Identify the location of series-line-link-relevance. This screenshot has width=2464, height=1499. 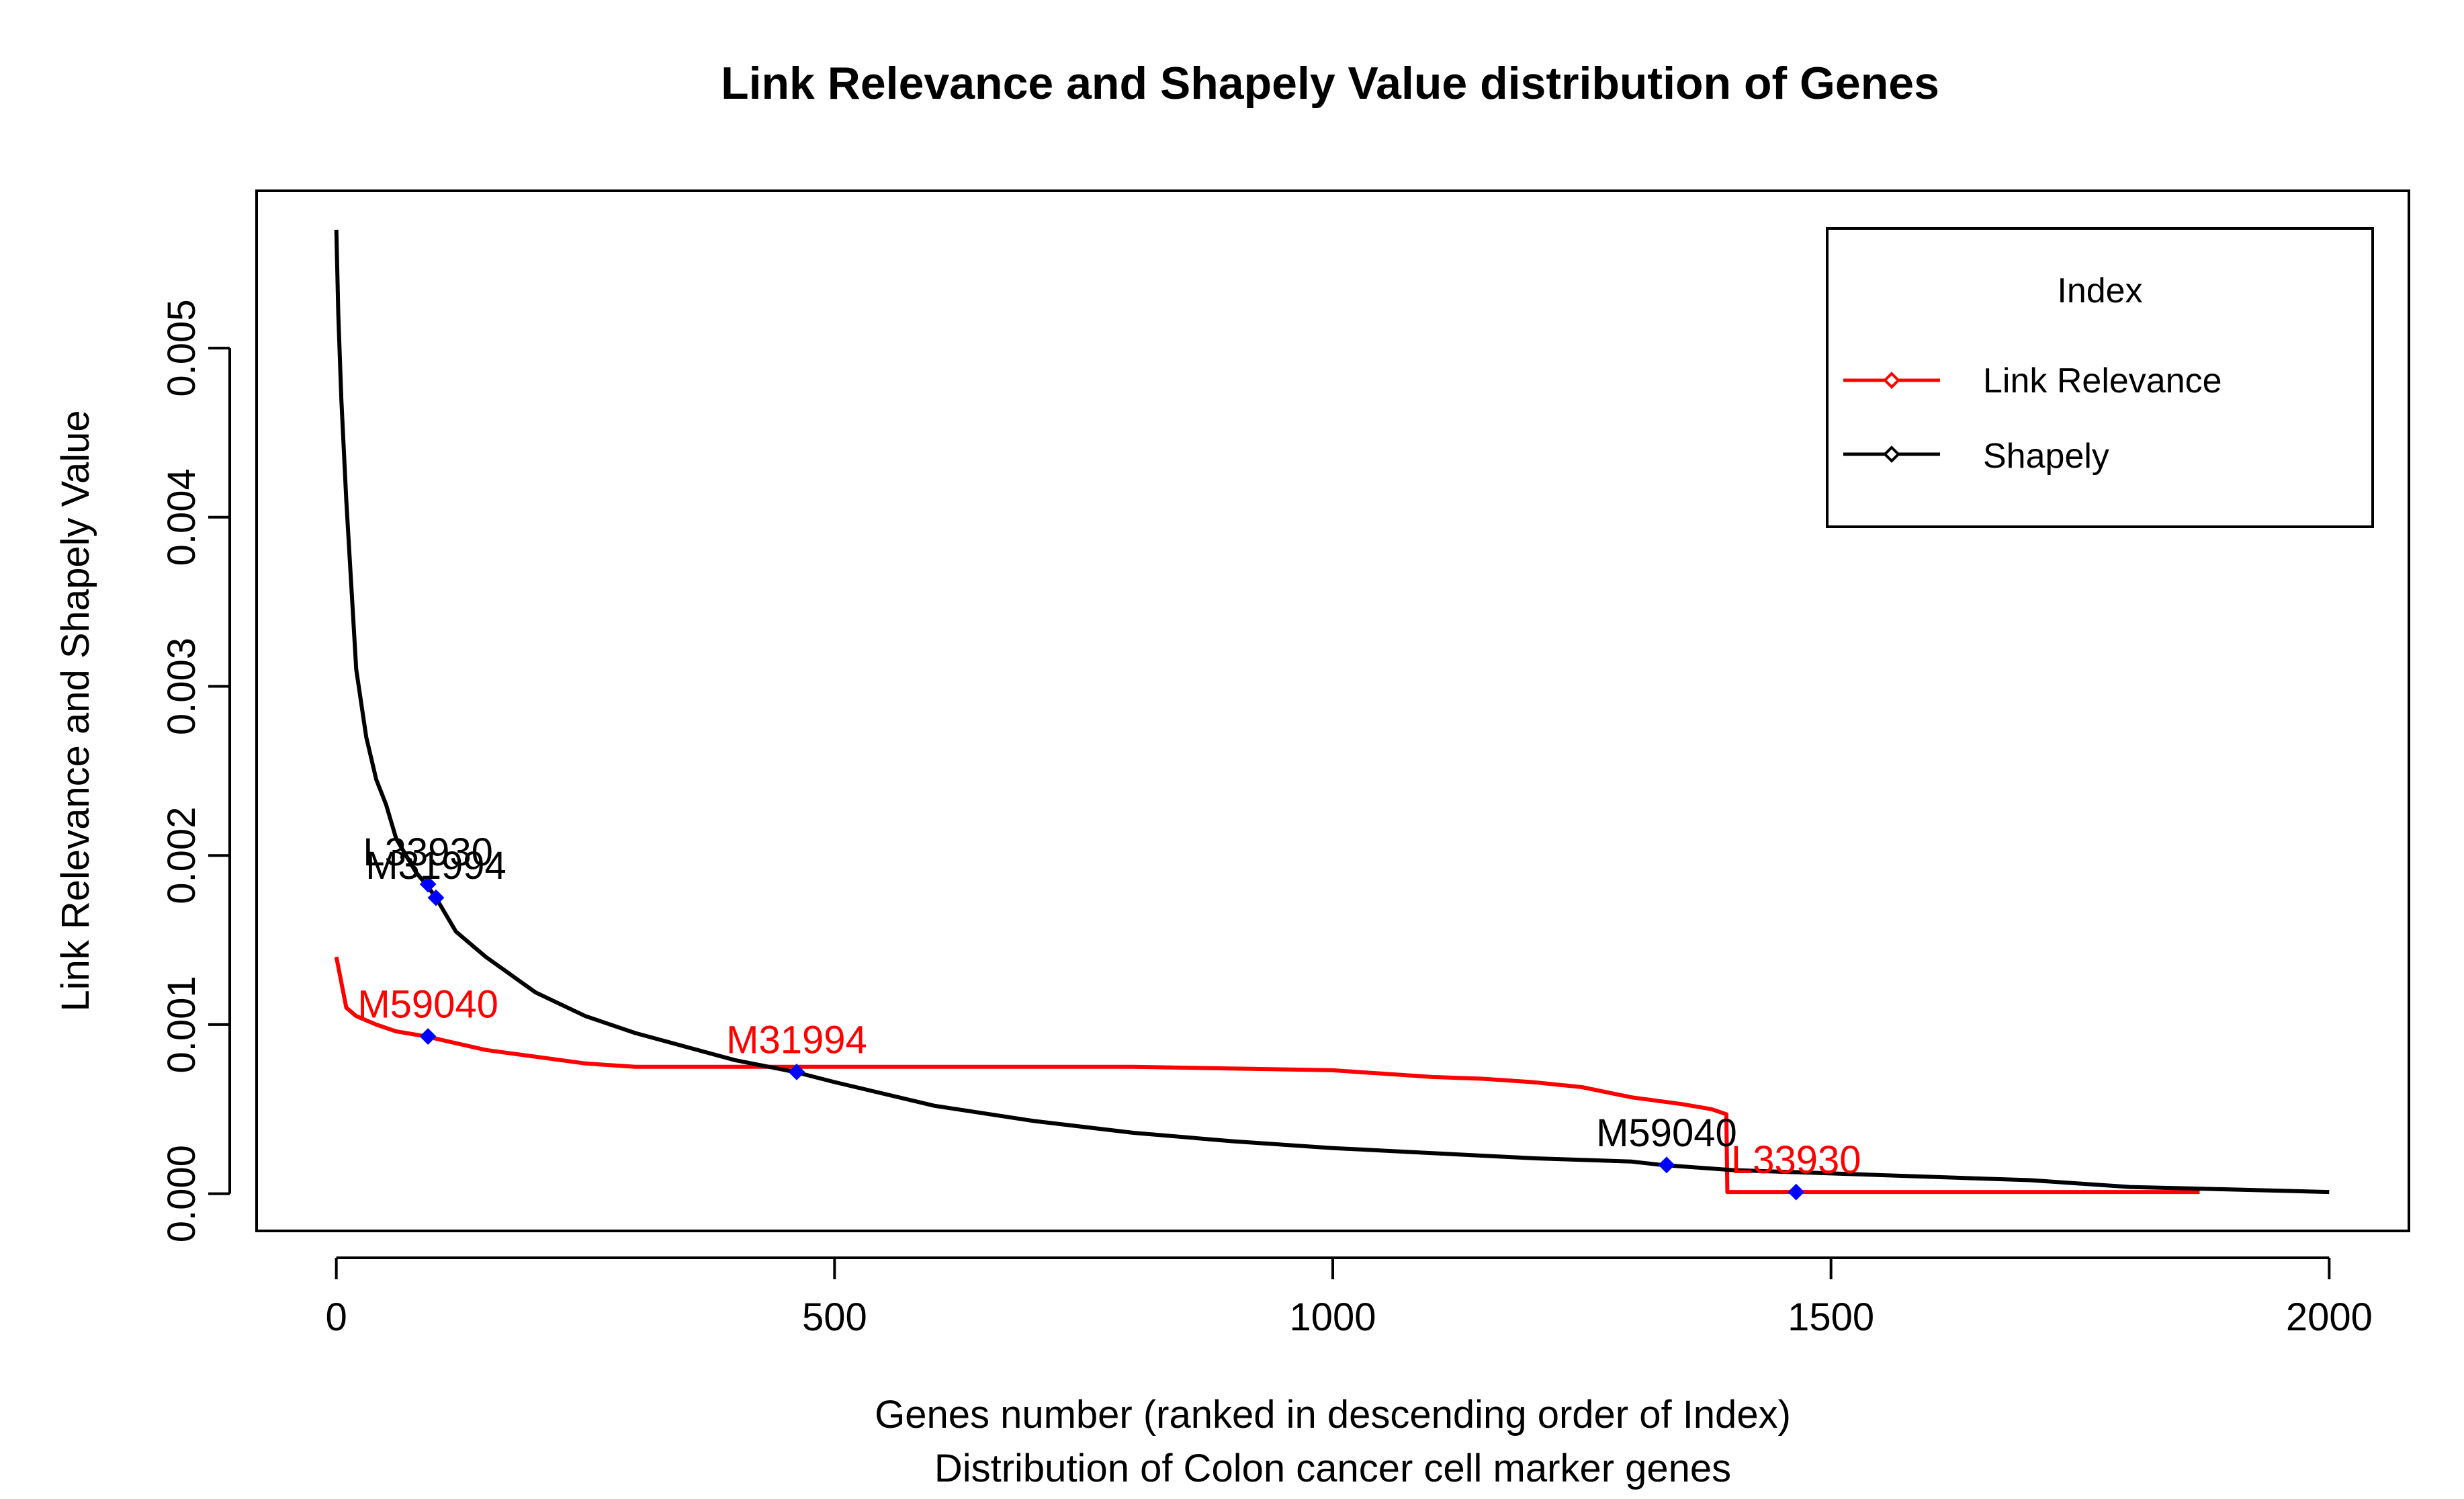
(1267, 1075).